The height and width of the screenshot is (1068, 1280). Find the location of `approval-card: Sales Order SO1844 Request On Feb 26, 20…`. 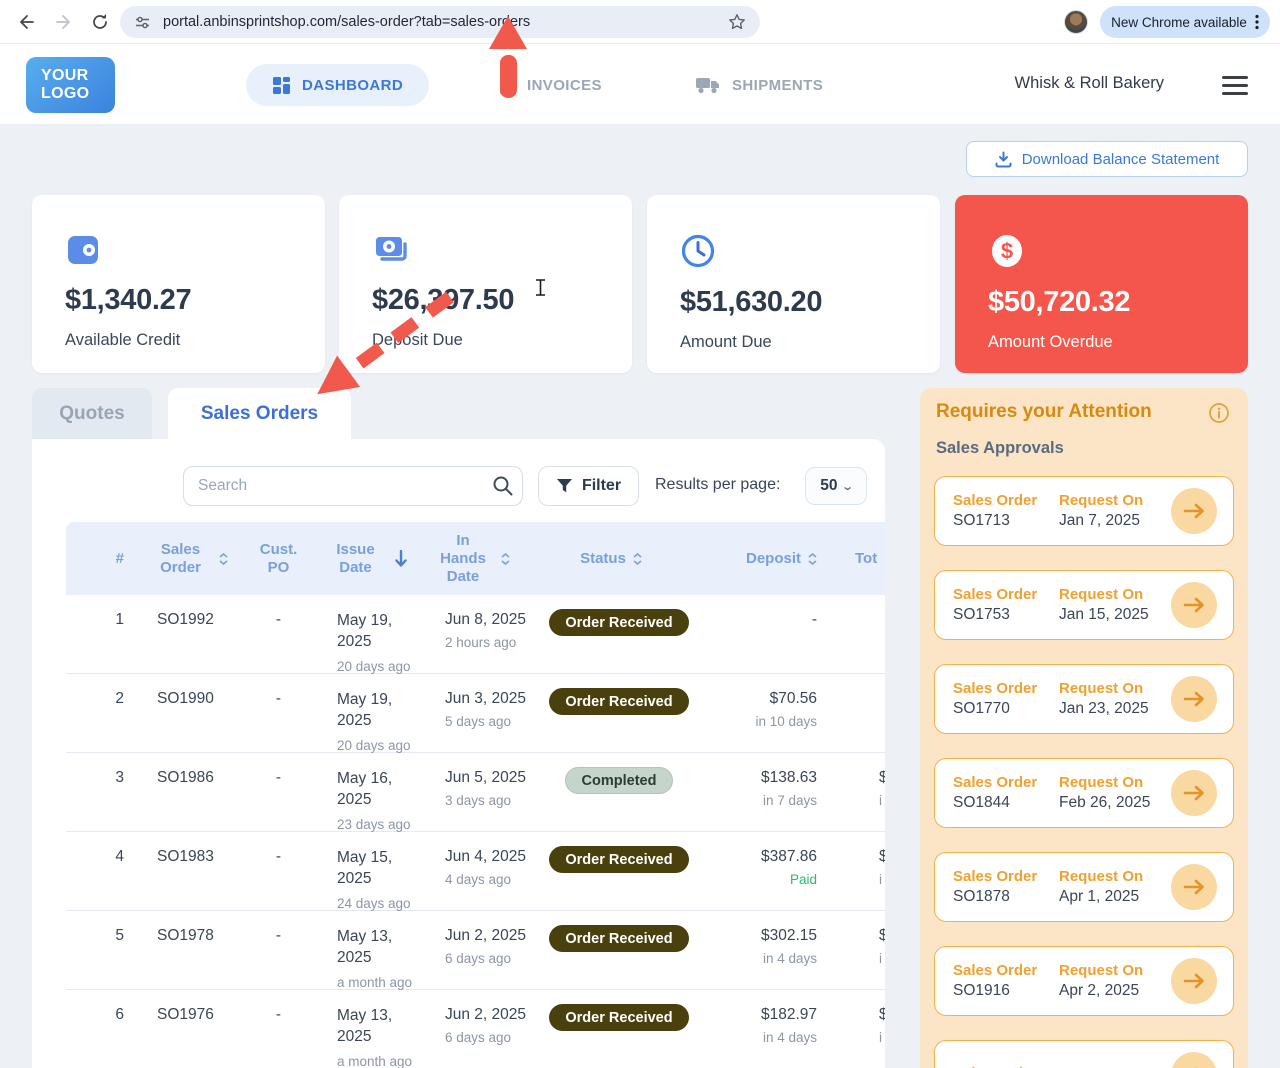

approval-card: Sales Order SO1844 Request On Feb 26, 20… is located at coordinates (1084, 793).